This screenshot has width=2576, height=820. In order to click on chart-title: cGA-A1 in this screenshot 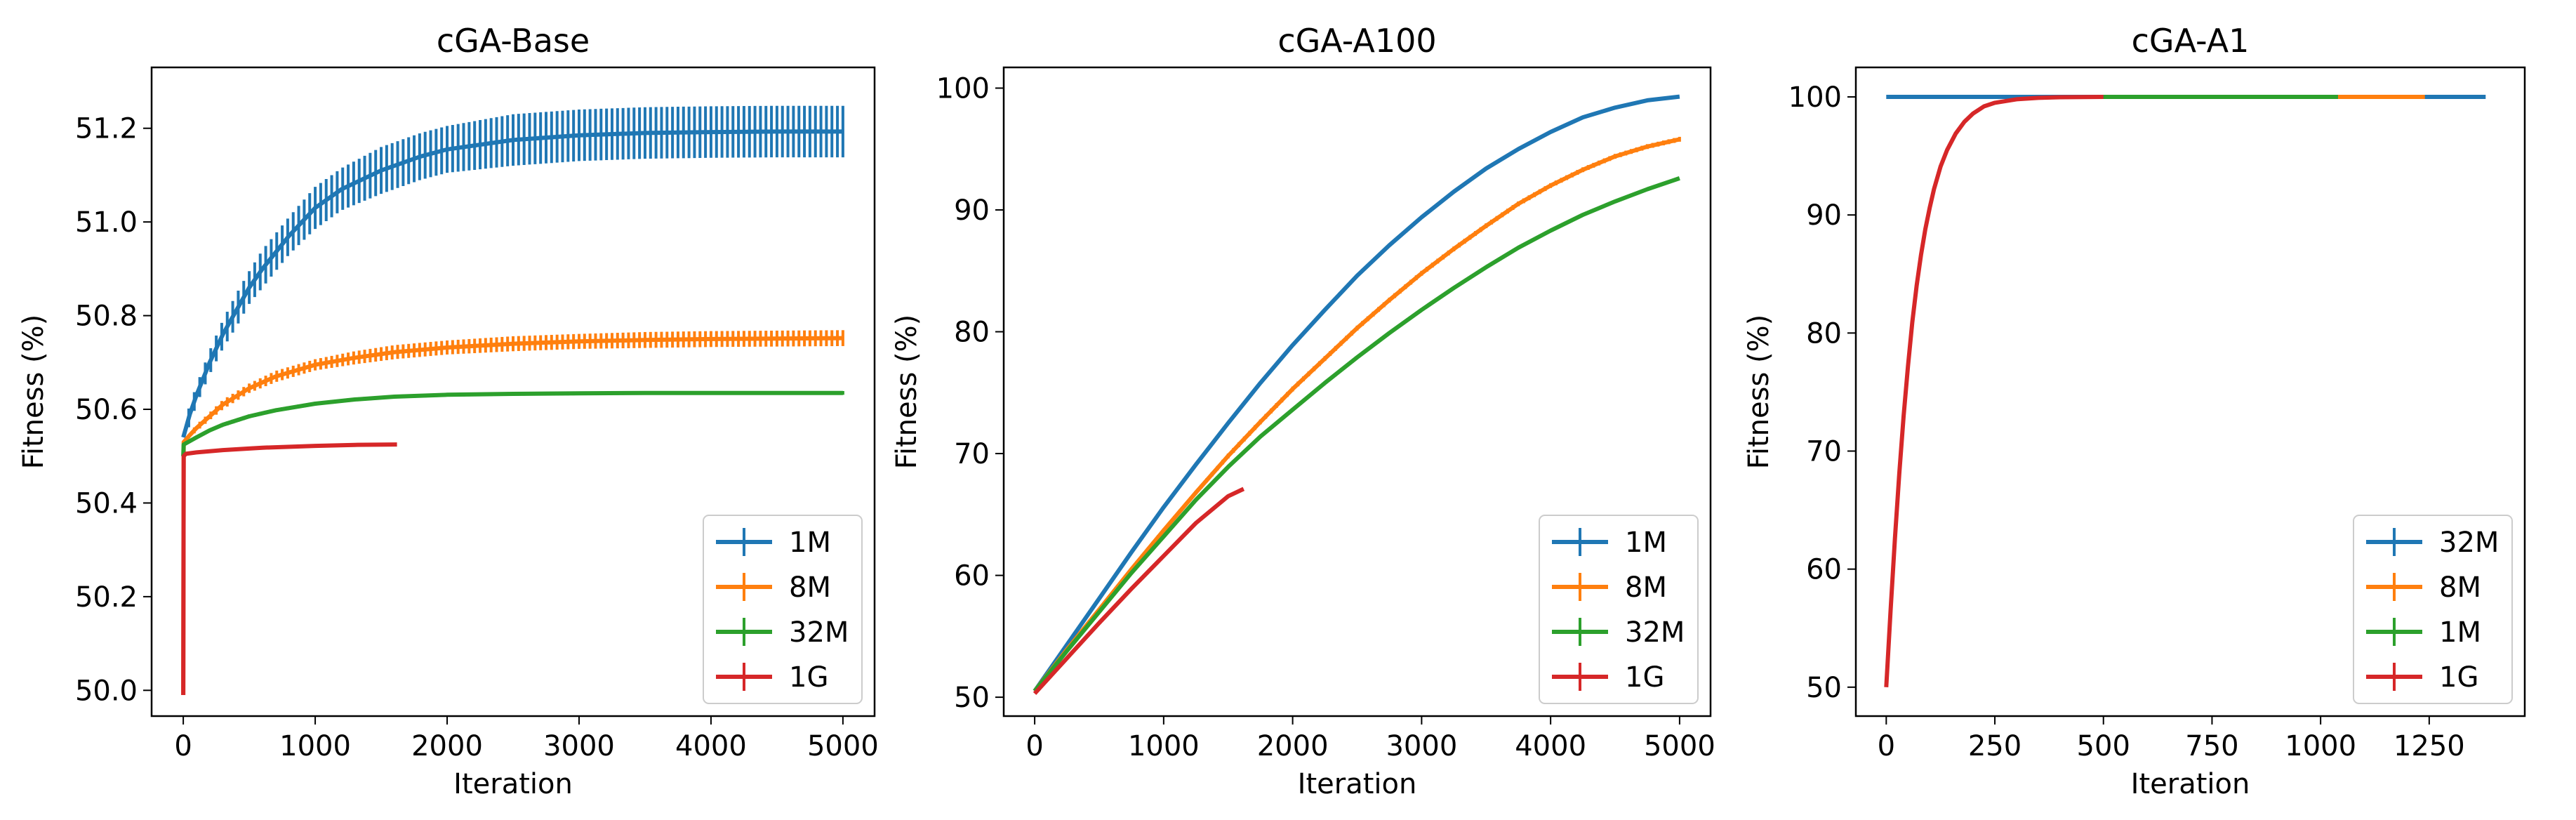, I will do `click(2191, 41)`.